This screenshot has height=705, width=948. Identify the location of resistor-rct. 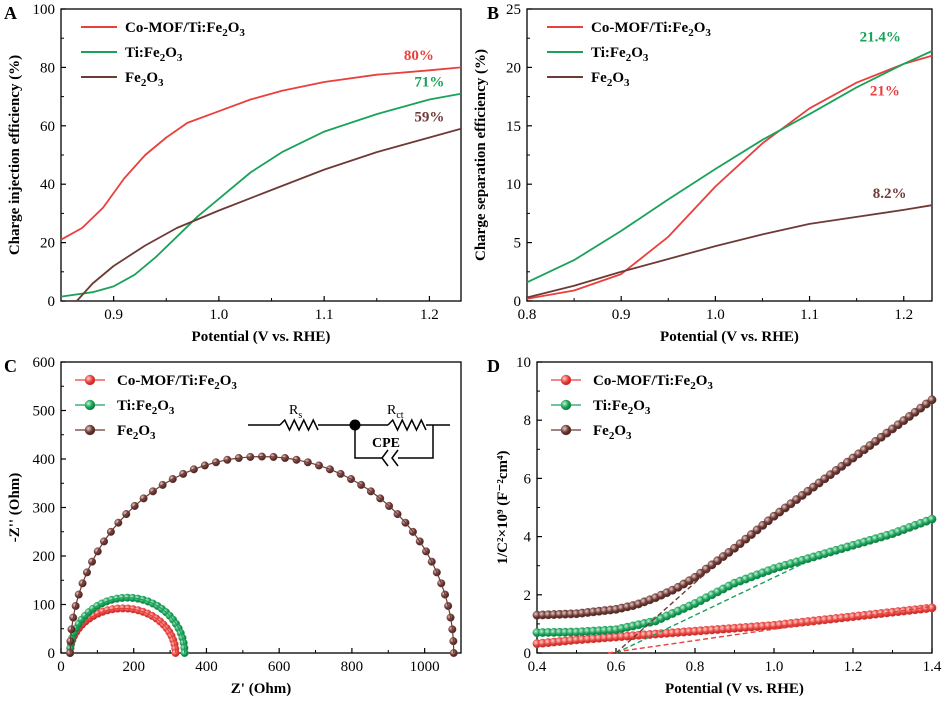
(407, 425).